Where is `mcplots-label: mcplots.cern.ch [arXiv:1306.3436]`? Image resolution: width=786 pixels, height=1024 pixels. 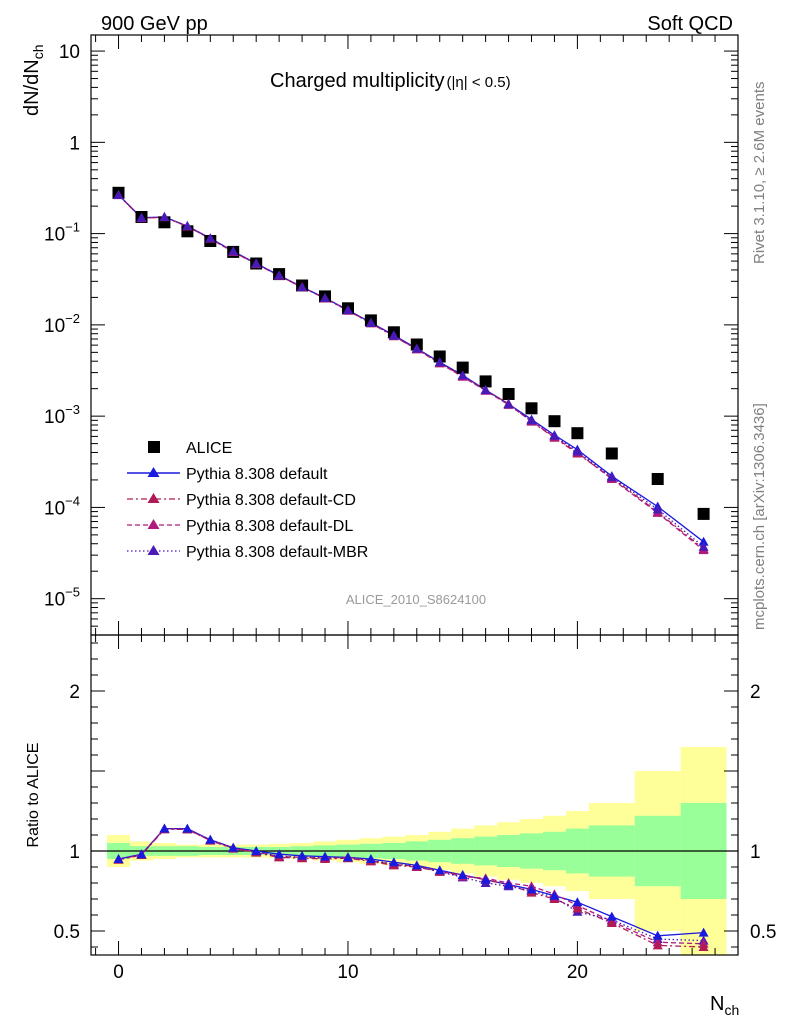 mcplots-label: mcplots.cern.ch [arXiv:1306.3436] is located at coordinates (759, 516).